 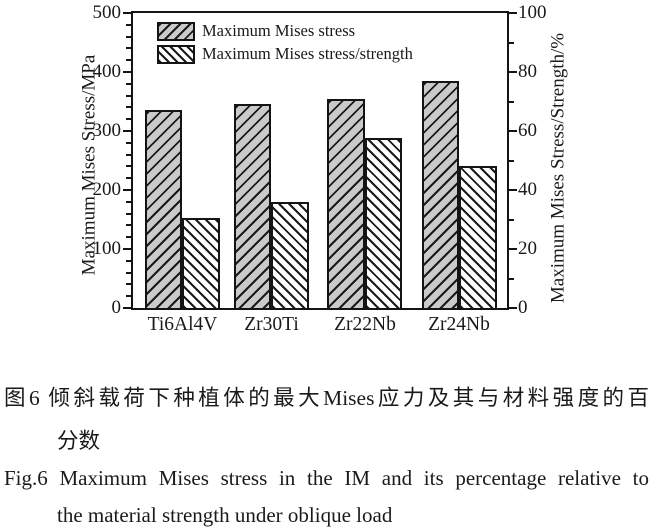 I want to click on stress-bar-Ti6Al4V, so click(x=163, y=209).